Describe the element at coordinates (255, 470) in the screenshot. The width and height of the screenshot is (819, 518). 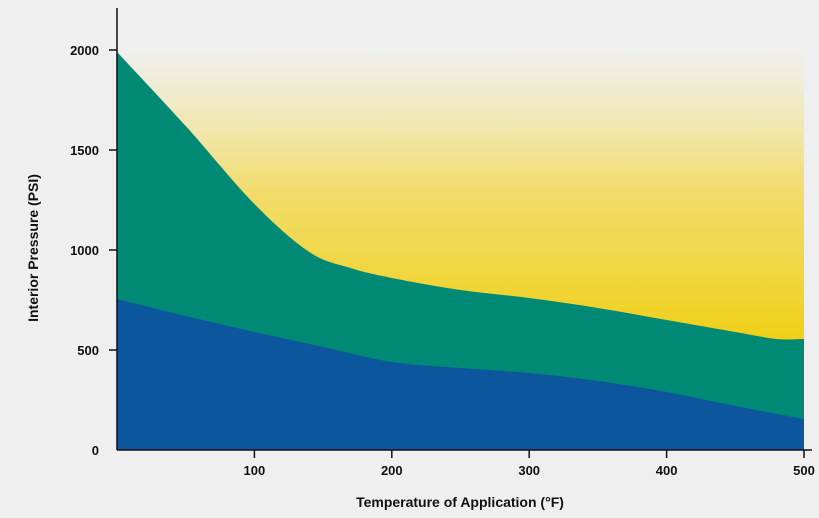
I see `x-tick-label: 100` at that location.